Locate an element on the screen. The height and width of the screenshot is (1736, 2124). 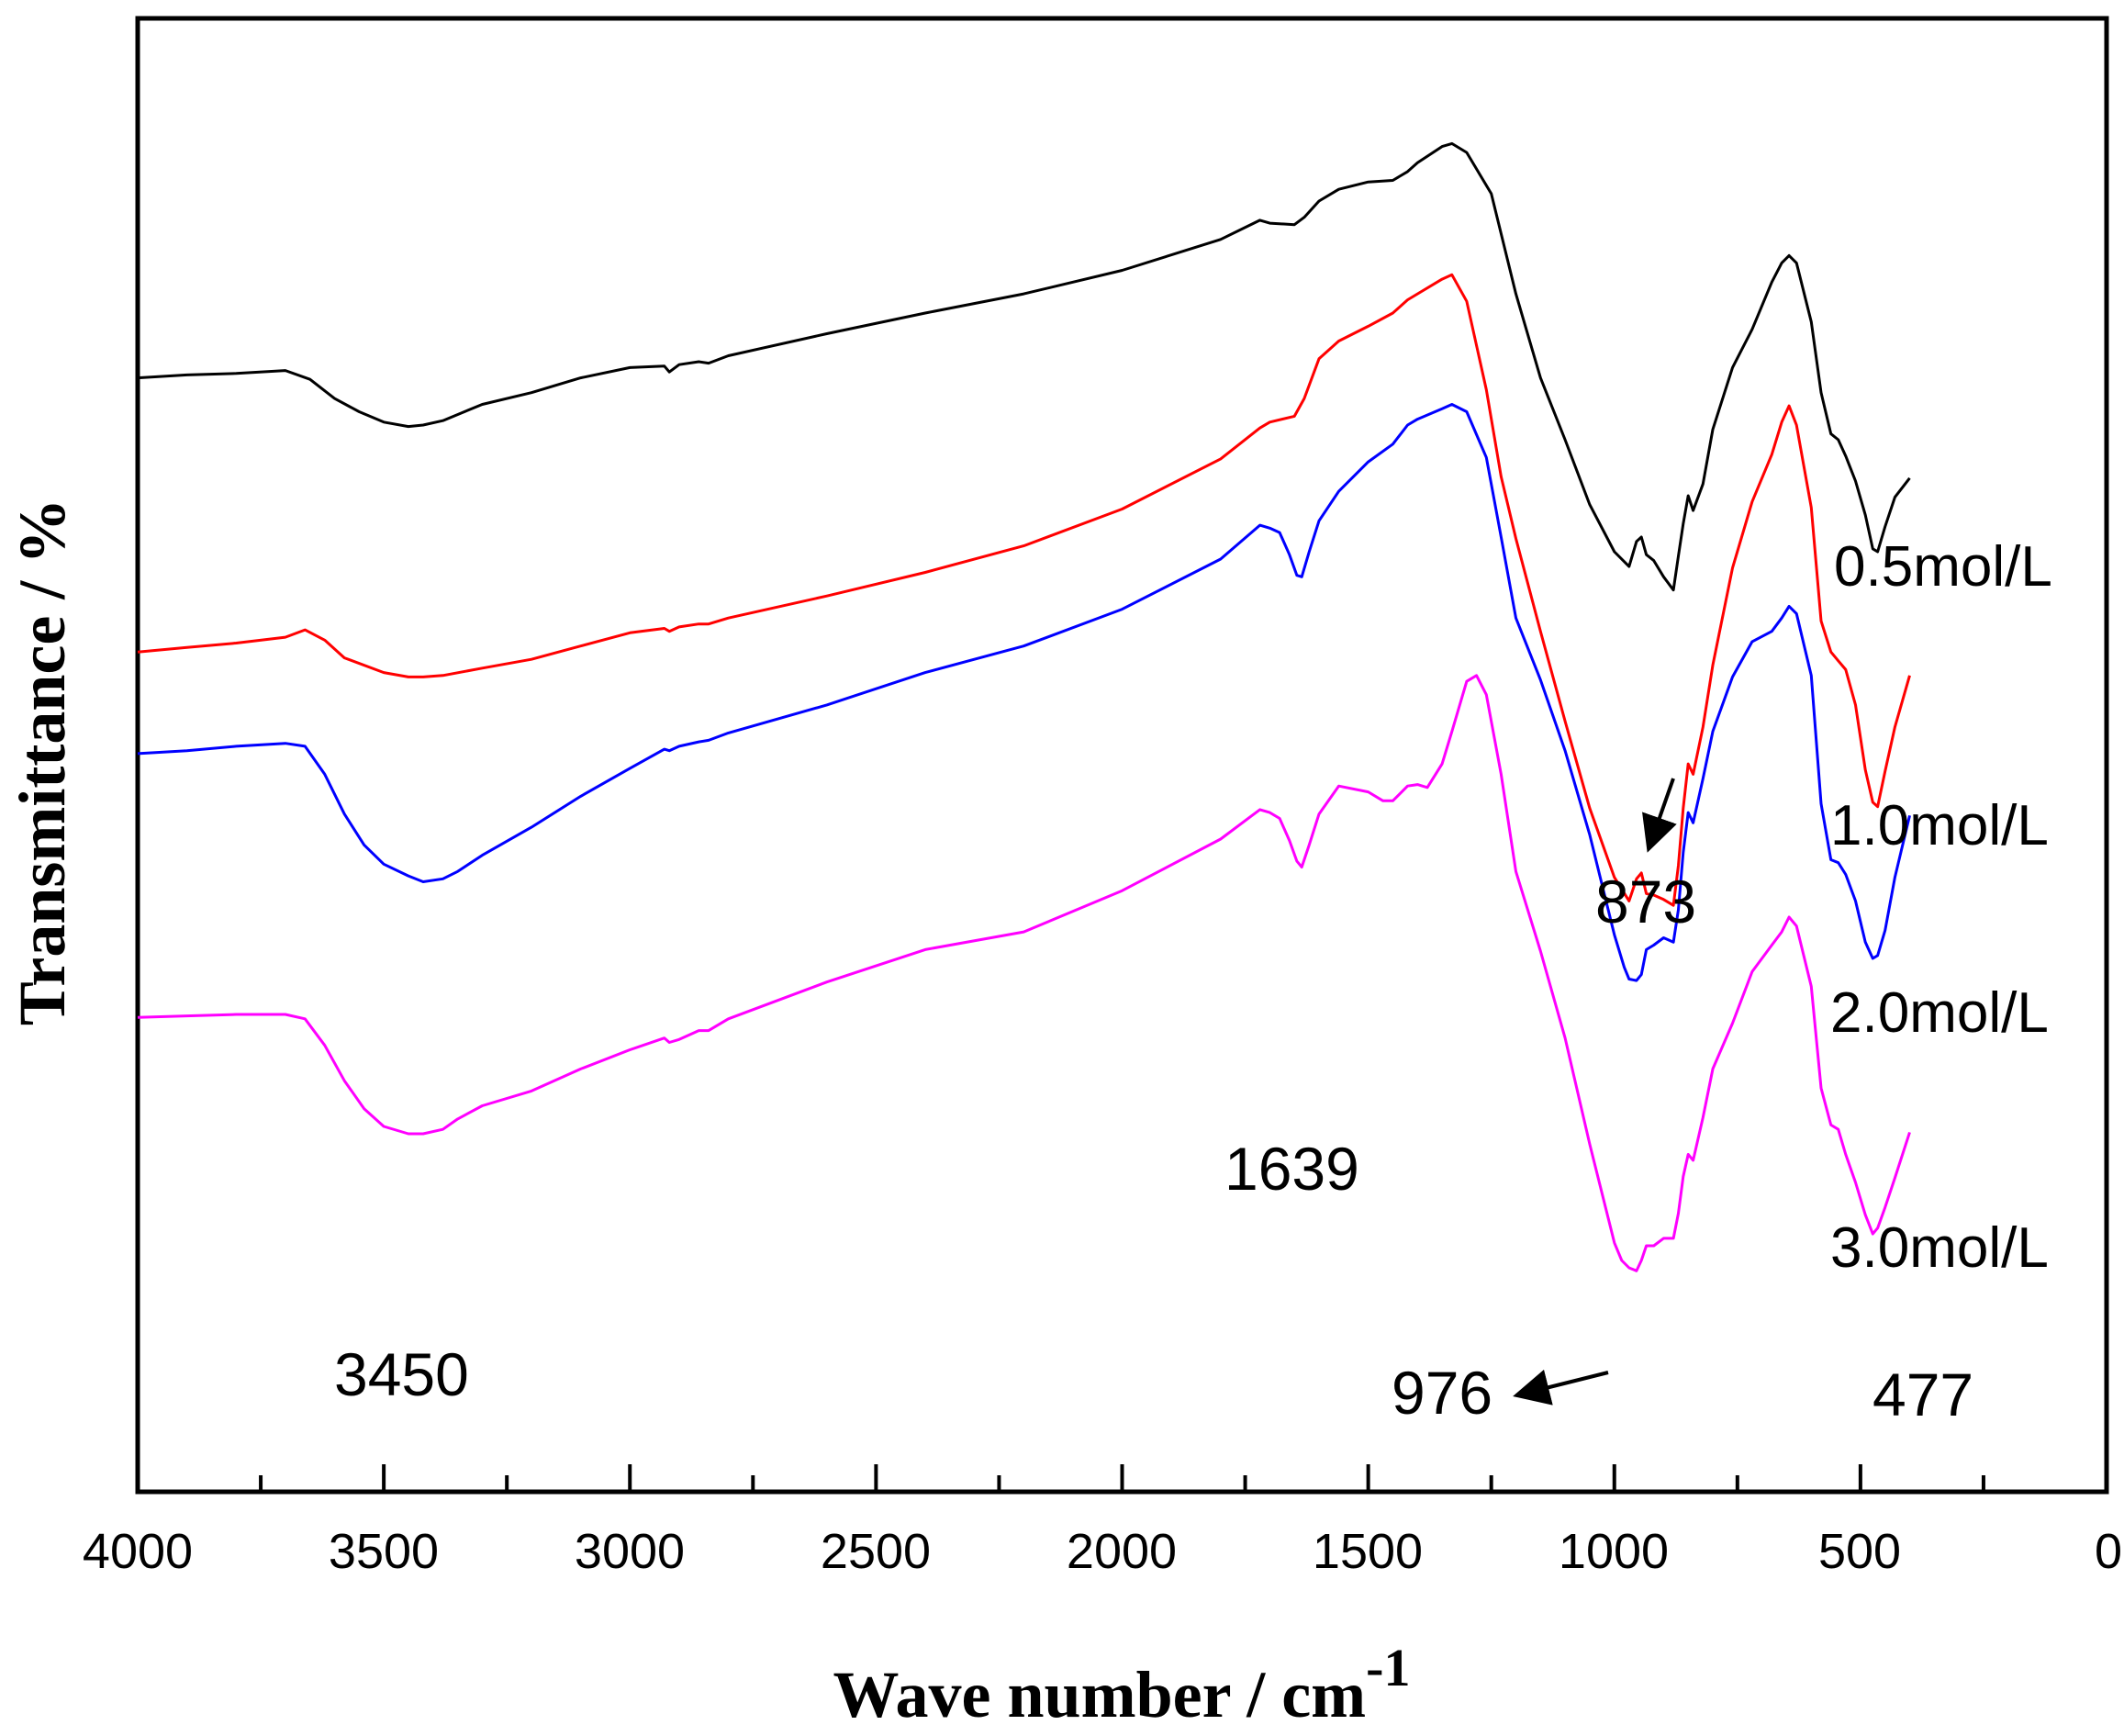
x-tick-label: 3500 is located at coordinates (384, 1551).